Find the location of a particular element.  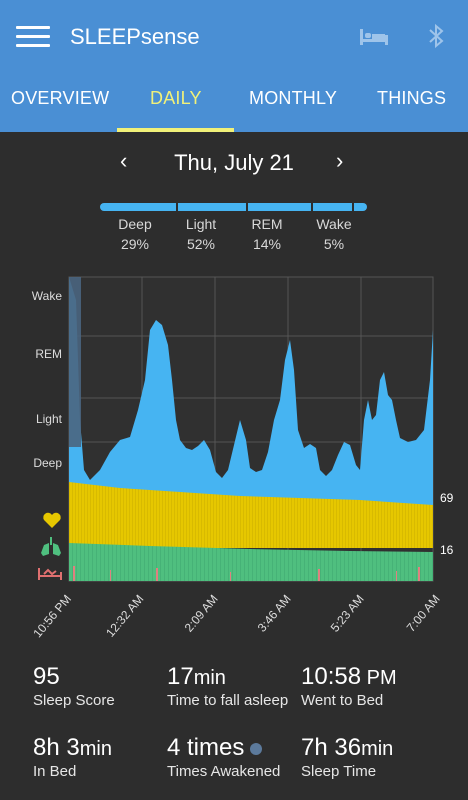

x-label-0: 10:56 PM is located at coordinates (52, 616).